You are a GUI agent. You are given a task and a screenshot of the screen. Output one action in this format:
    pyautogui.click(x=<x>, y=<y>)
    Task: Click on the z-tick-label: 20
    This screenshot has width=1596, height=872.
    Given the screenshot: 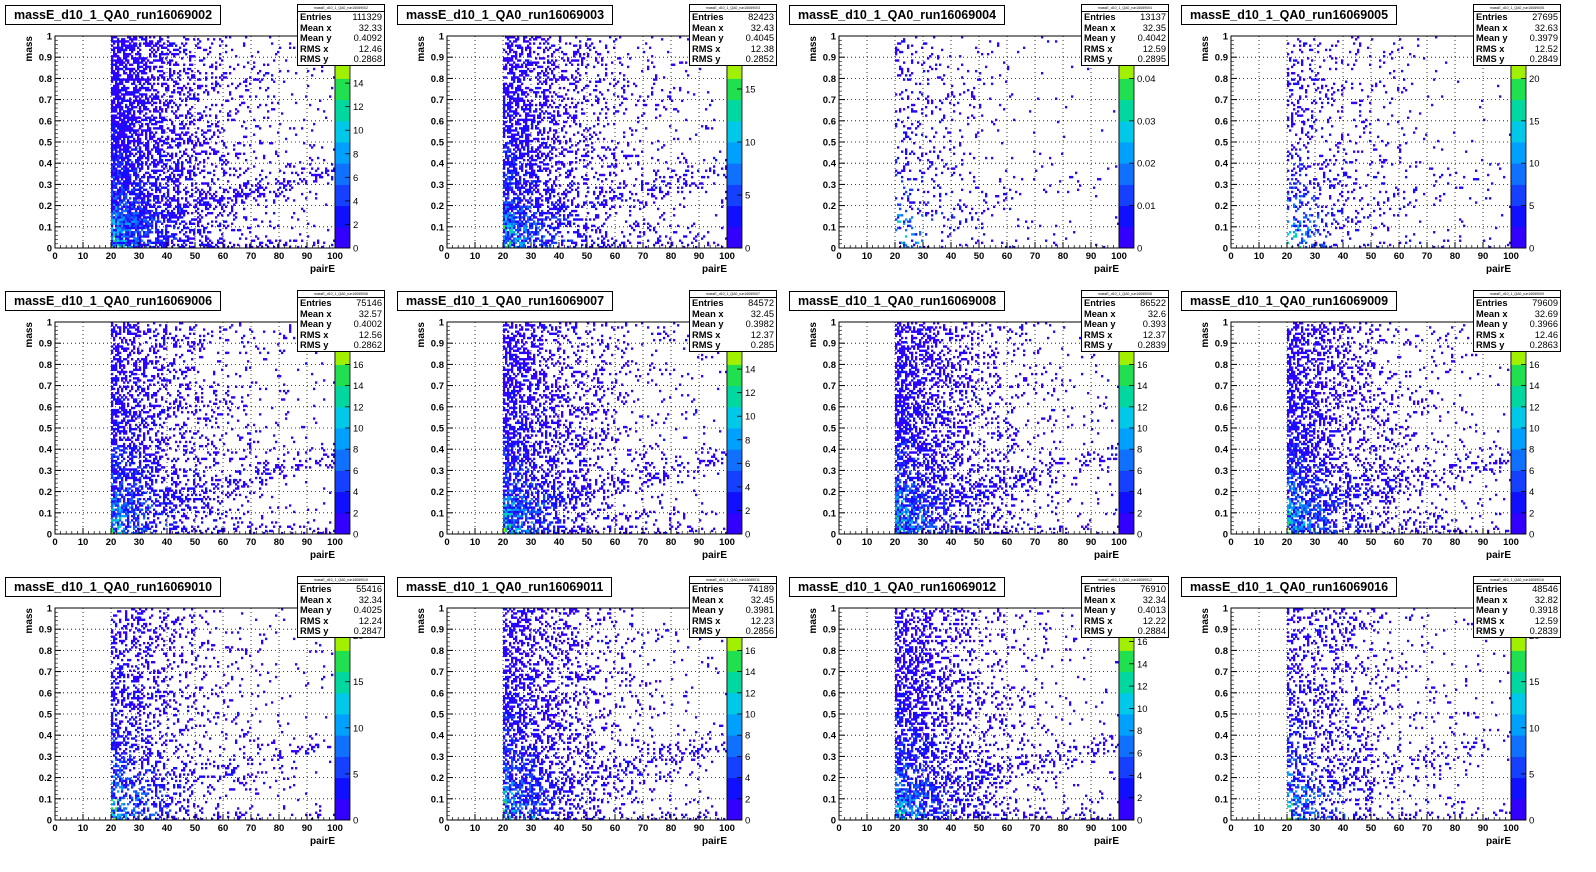 What is the action you would take?
    pyautogui.click(x=1534, y=79)
    